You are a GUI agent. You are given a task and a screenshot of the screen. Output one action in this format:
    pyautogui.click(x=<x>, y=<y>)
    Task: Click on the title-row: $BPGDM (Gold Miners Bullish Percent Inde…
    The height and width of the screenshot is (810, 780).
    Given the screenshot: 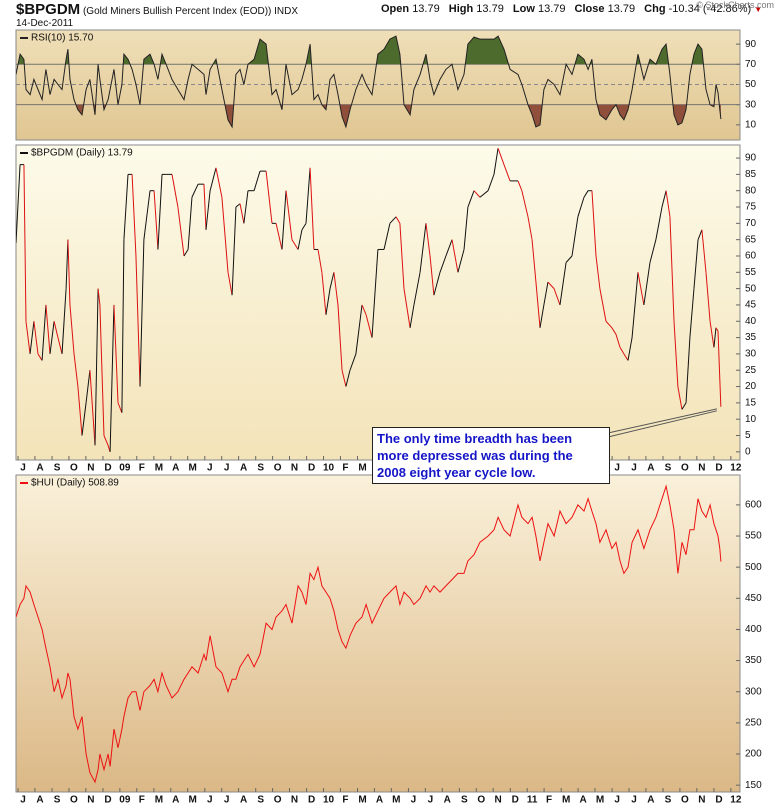 What is the action you would take?
    pyautogui.click(x=157, y=9)
    